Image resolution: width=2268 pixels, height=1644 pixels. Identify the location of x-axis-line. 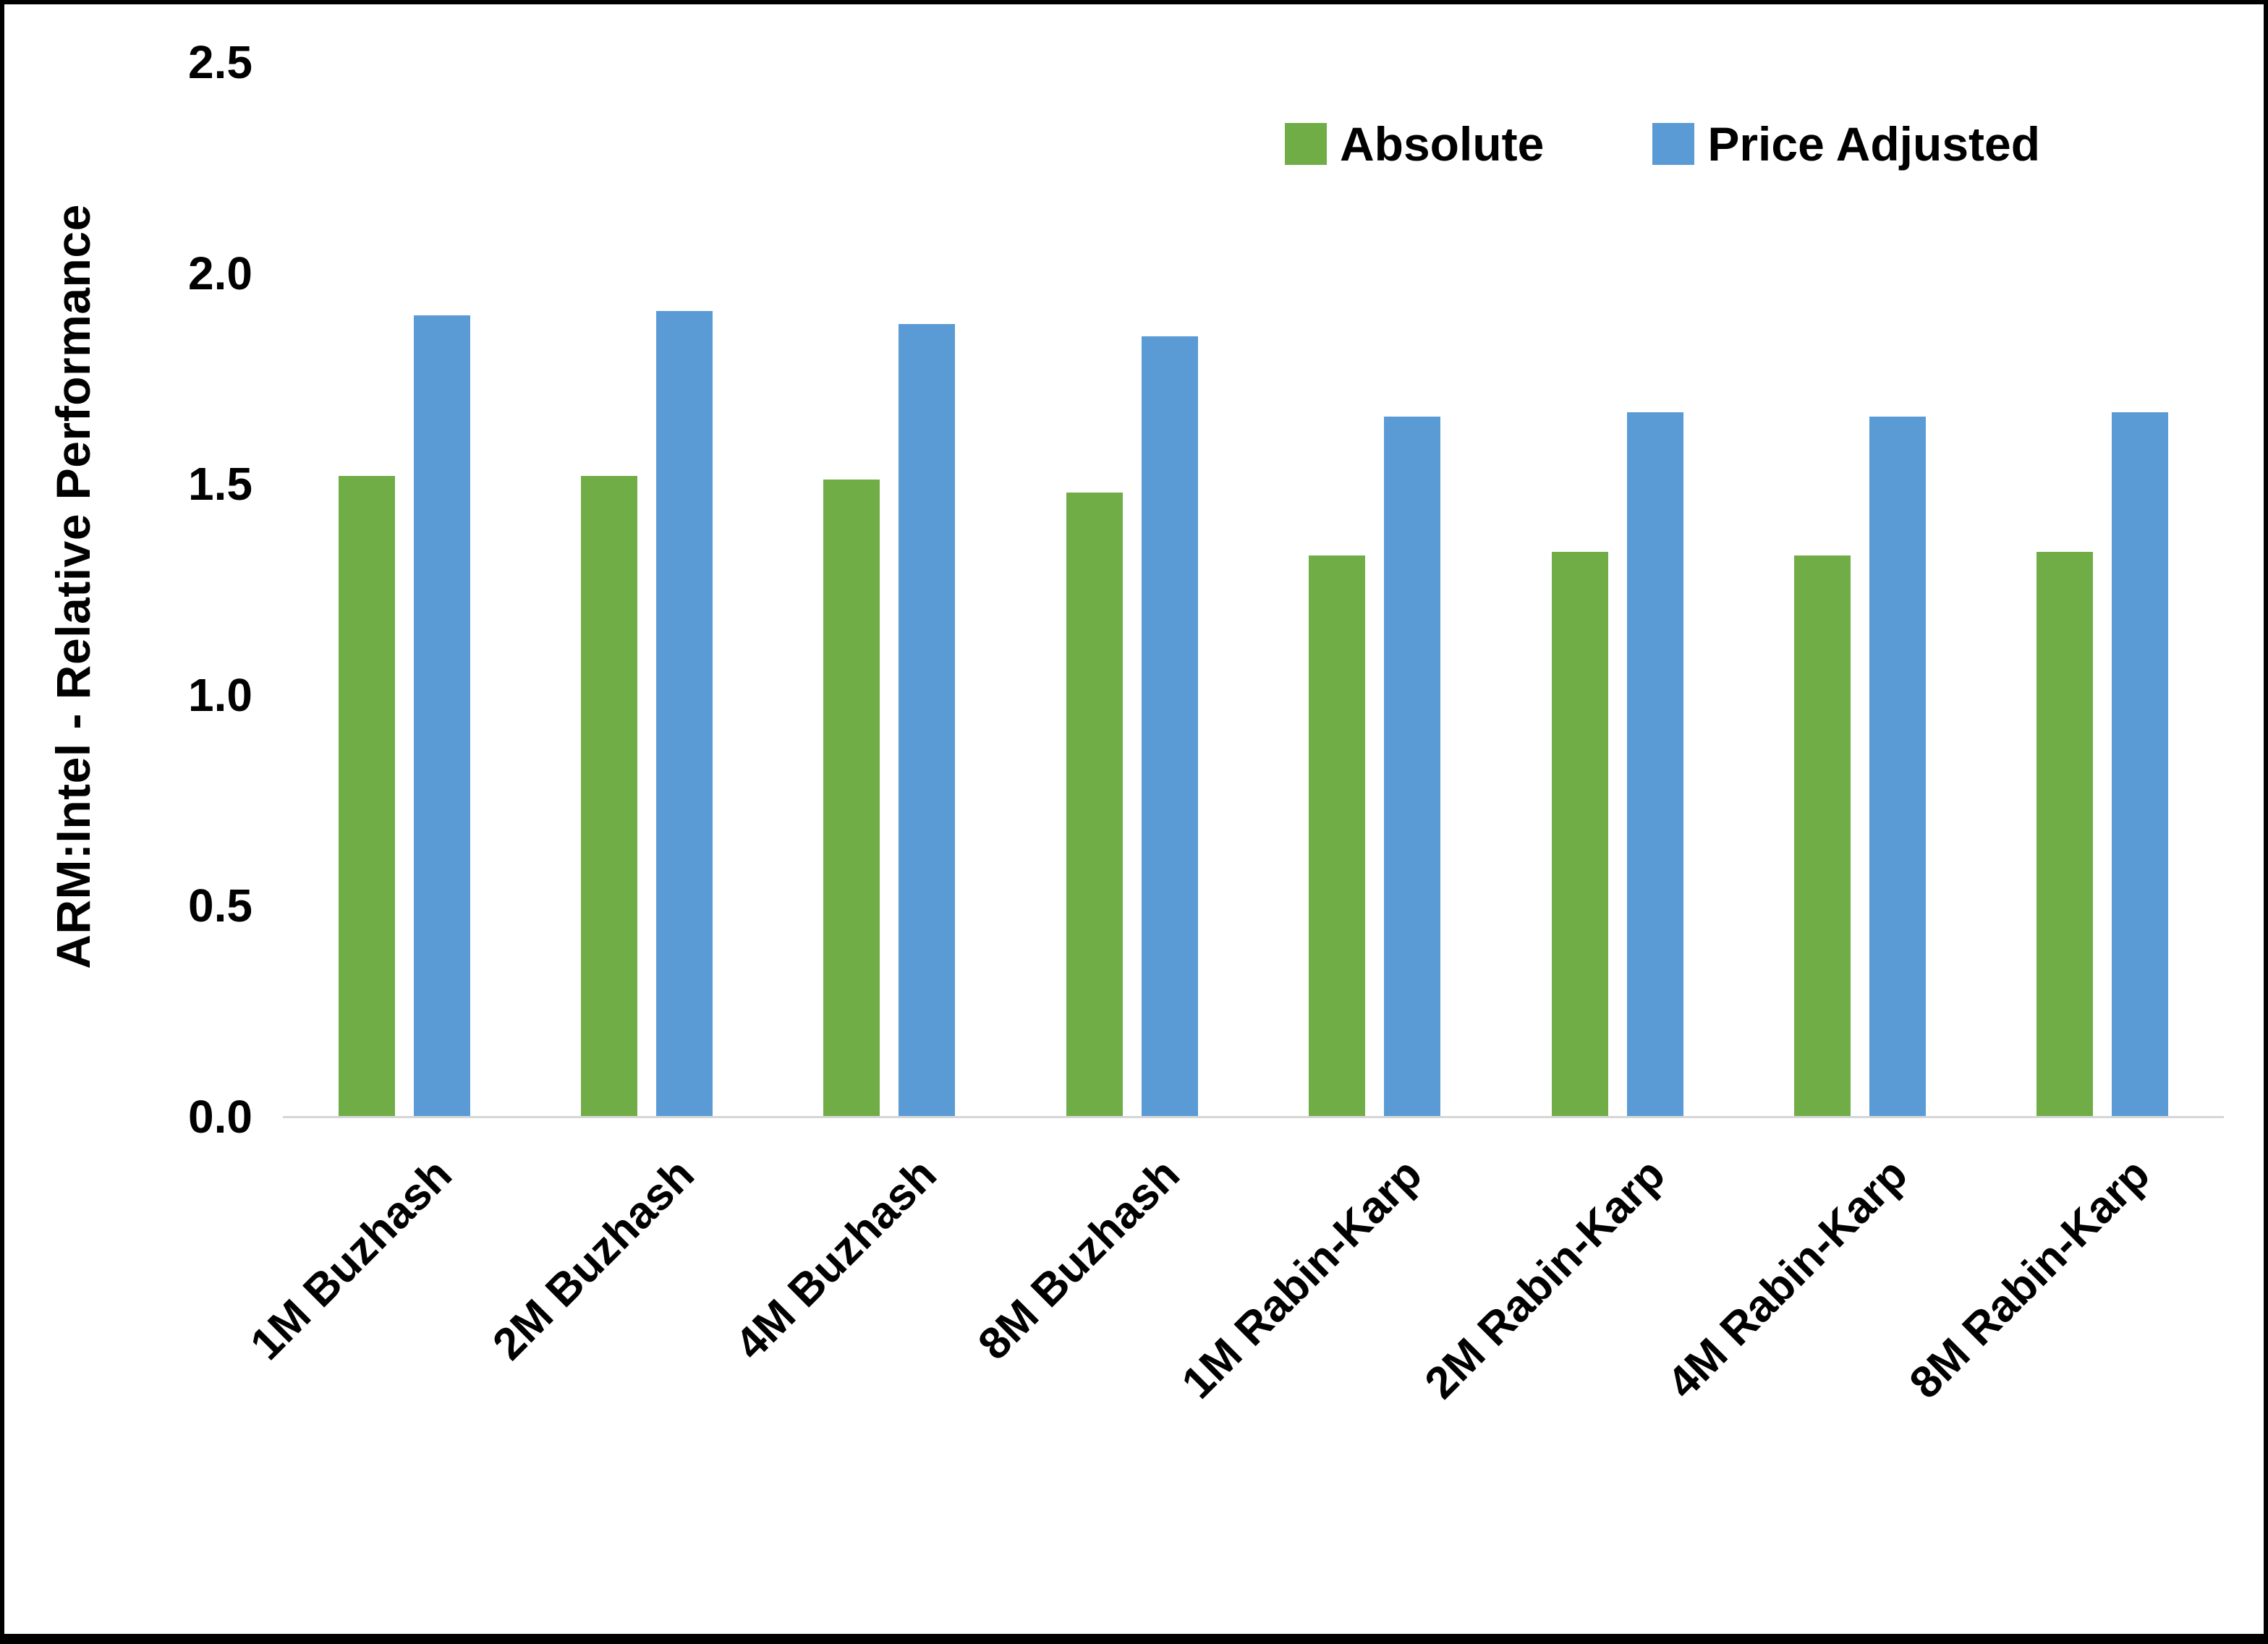
(1253, 1117).